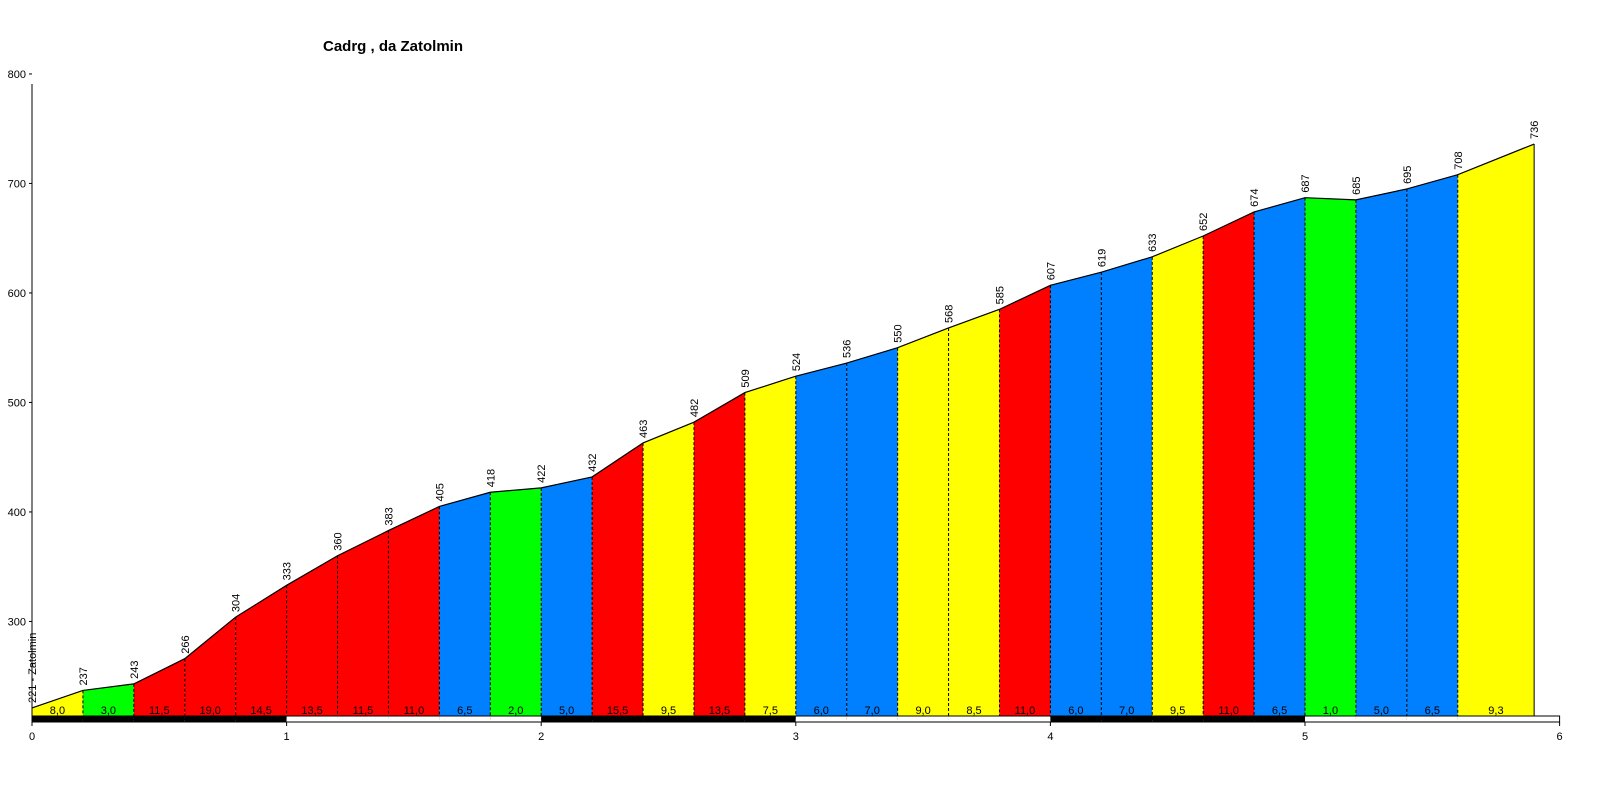 This screenshot has width=1600, height=800. Describe the element at coordinates (746, 378) in the screenshot. I see `elevation-label: 509` at that location.